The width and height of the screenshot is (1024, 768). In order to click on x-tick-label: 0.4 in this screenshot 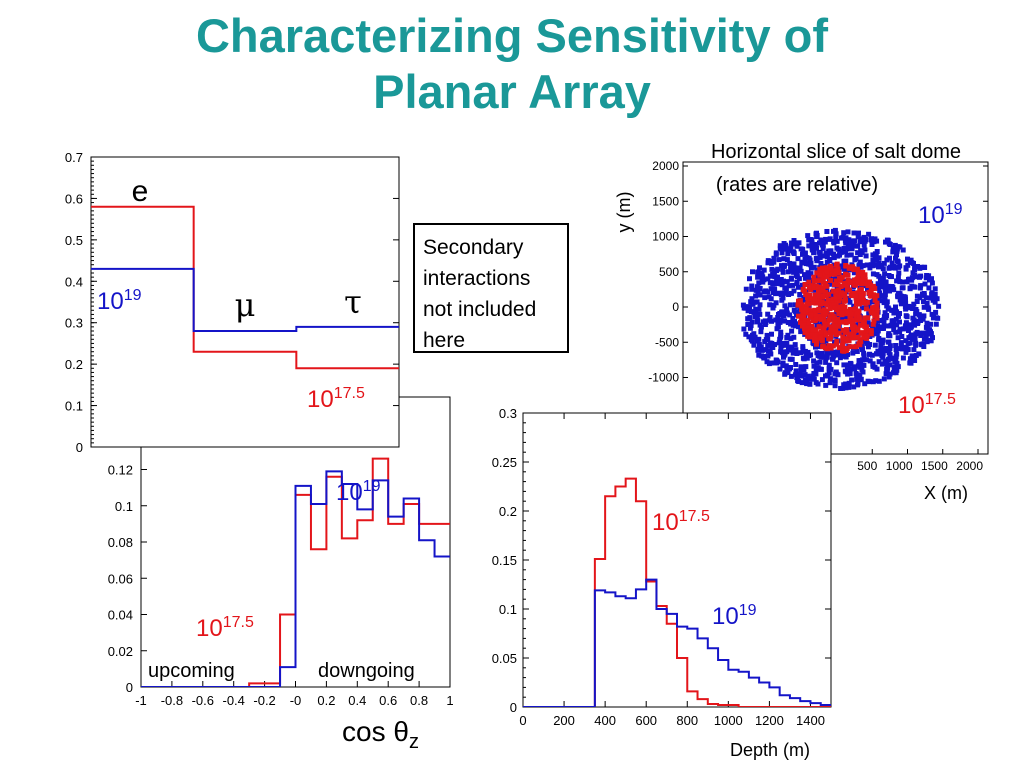, I will do `click(357, 700)`.